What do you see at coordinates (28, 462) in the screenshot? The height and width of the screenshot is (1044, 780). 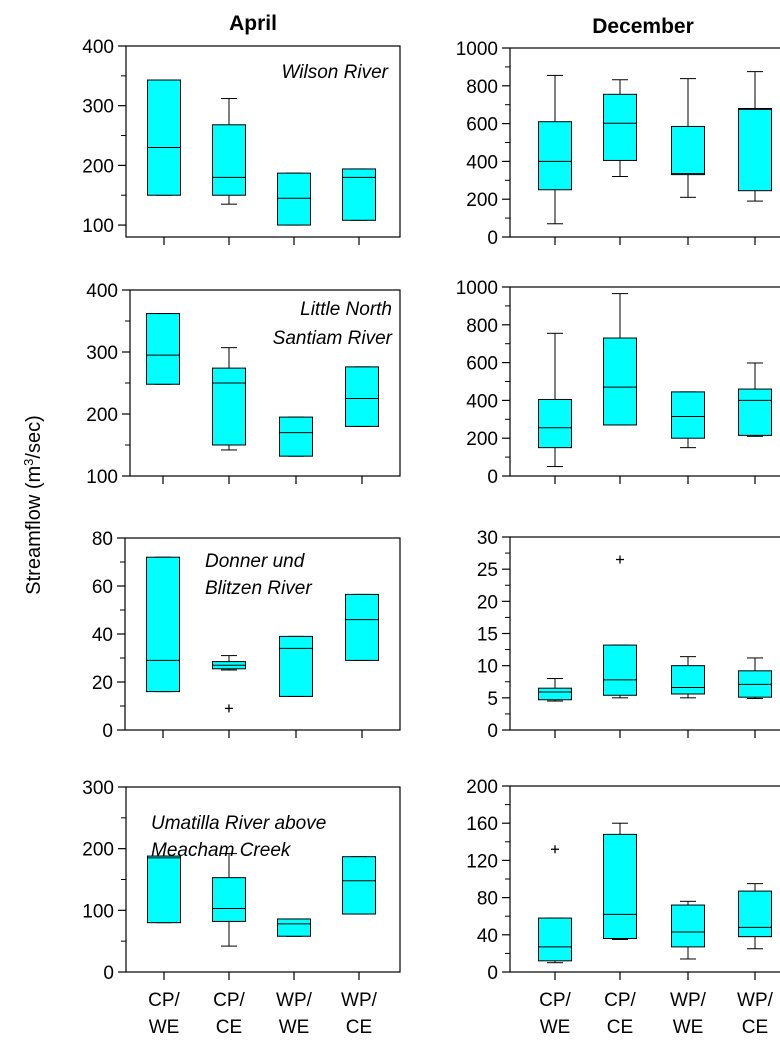 I see `y-axis-label-superscript: 3` at bounding box center [28, 462].